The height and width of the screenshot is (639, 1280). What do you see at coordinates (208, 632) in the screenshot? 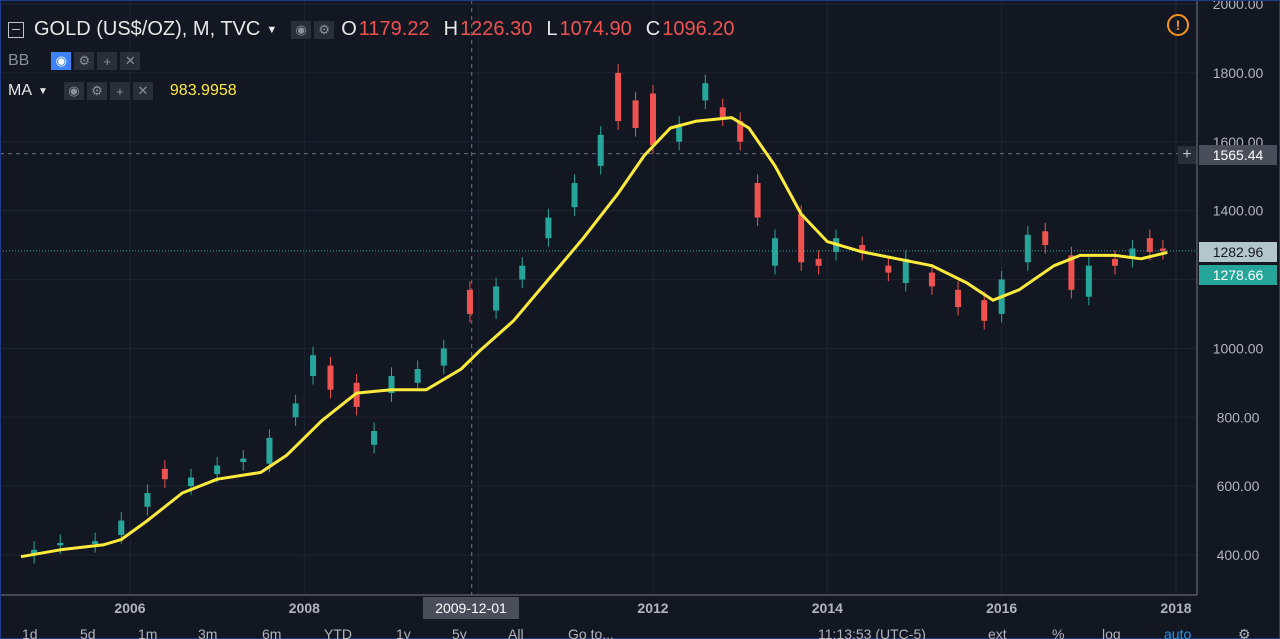
I see `range-button: 3m` at bounding box center [208, 632].